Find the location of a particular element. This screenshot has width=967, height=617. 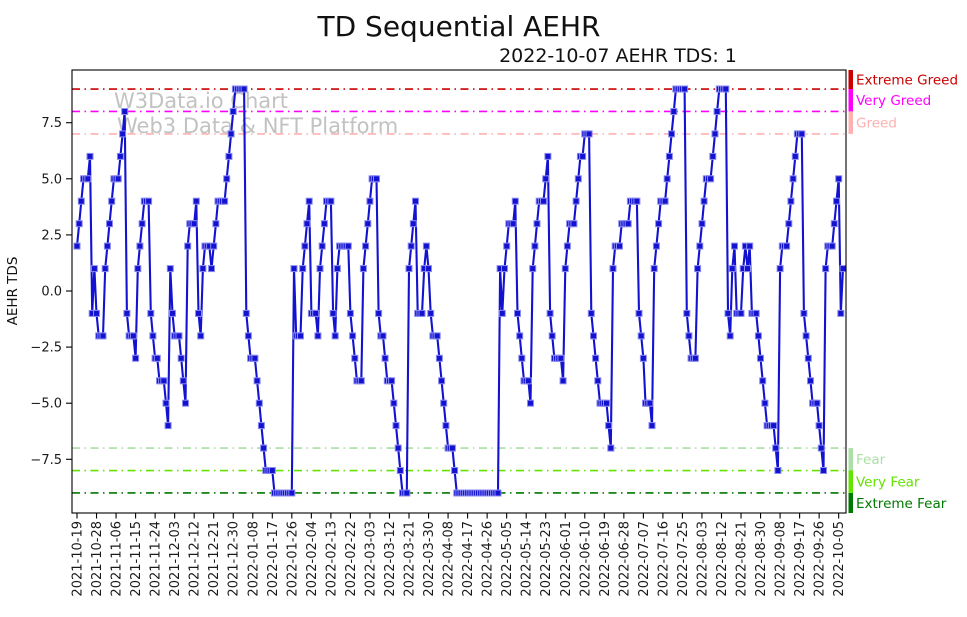

threshold-label-greed: Greed is located at coordinates (876, 124).